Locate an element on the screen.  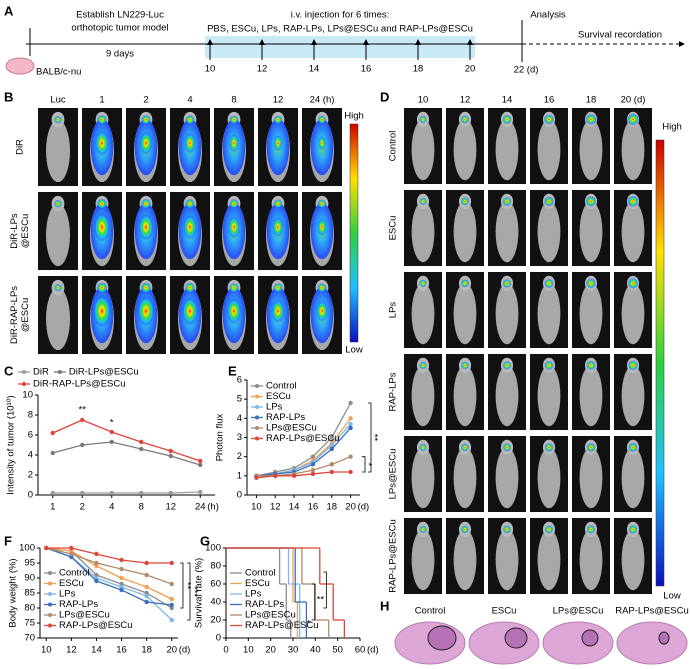
brain-label: ESCu is located at coordinates (504, 611).